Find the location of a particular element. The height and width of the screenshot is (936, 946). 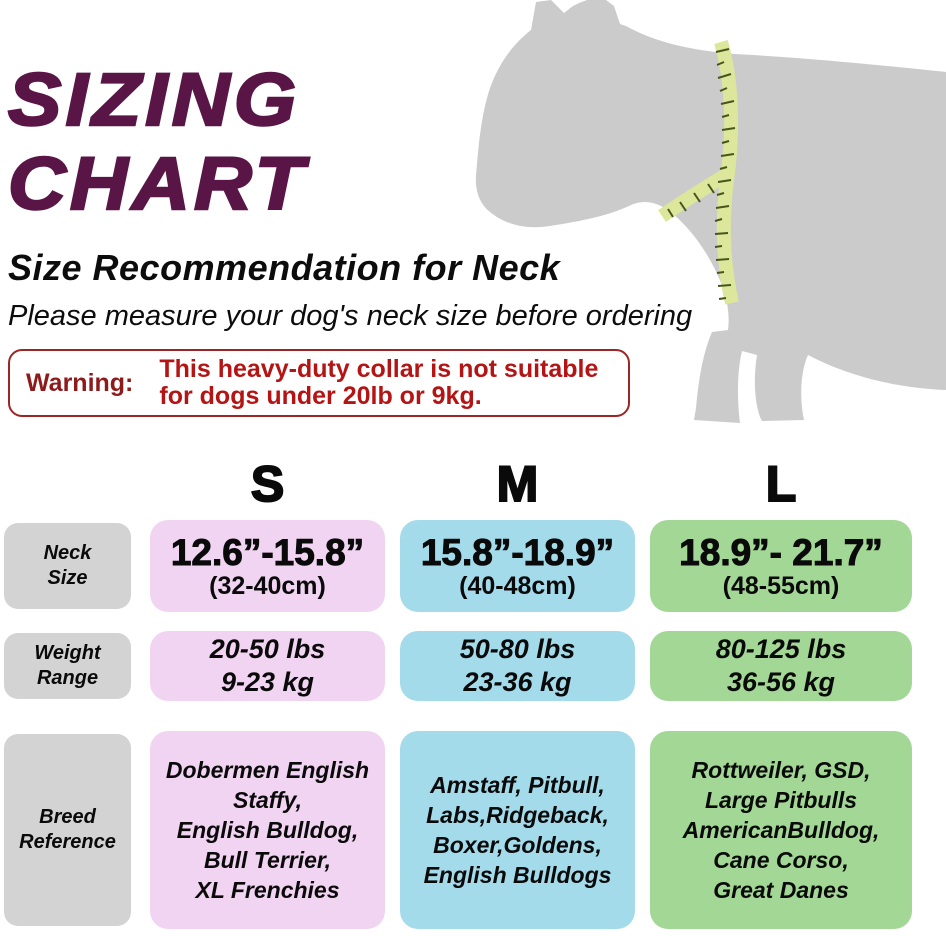

weight-m-lbs: 50-80 lbs is located at coordinates (517, 649).